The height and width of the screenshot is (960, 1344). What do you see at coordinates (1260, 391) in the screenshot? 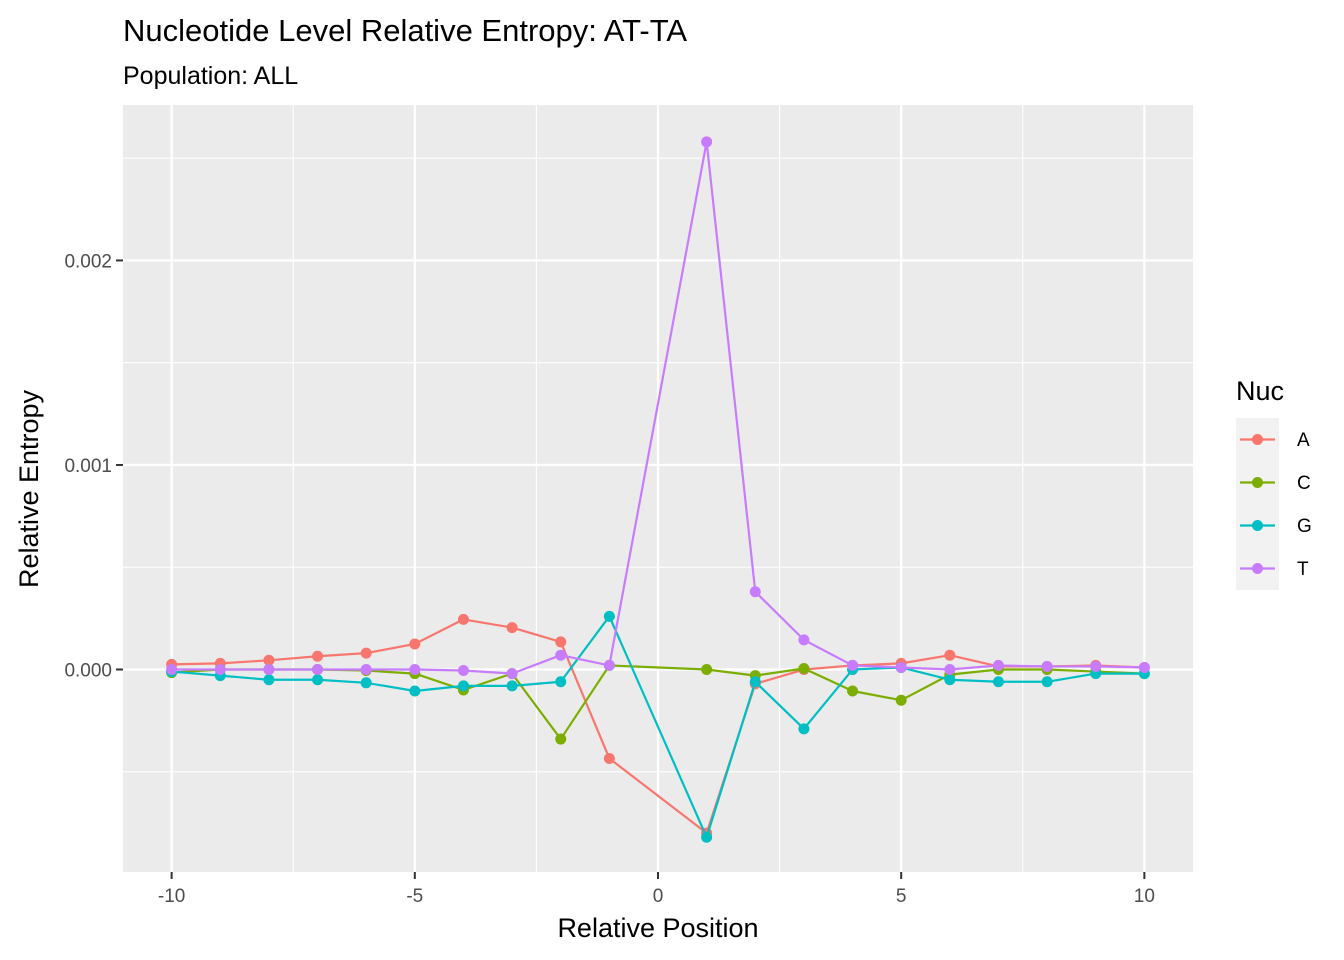
I see `legend-title: Nuc` at bounding box center [1260, 391].